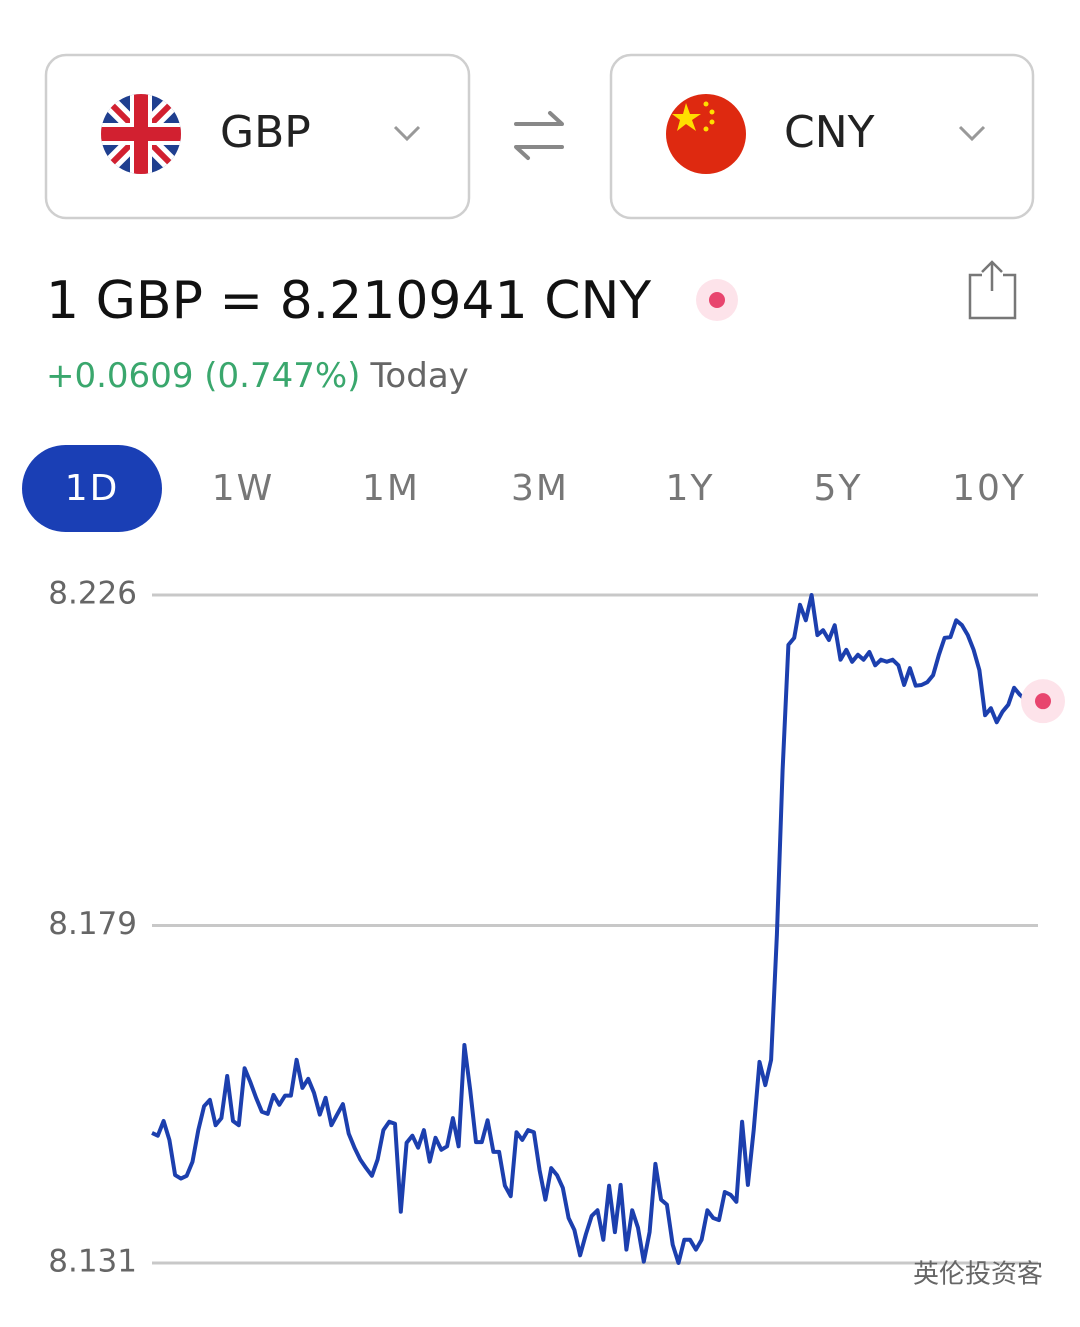 The image size is (1080, 1327). I want to click on range-tab-label: 3M, so click(540, 488).